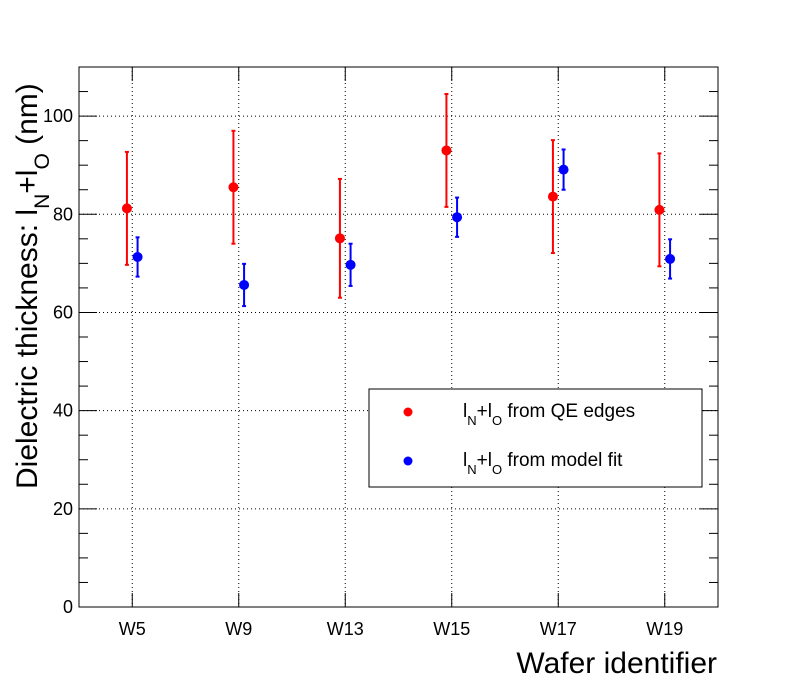 Image resolution: width=798 pixels, height=675 pixels. I want to click on legend-marker-model-fit, so click(408, 461).